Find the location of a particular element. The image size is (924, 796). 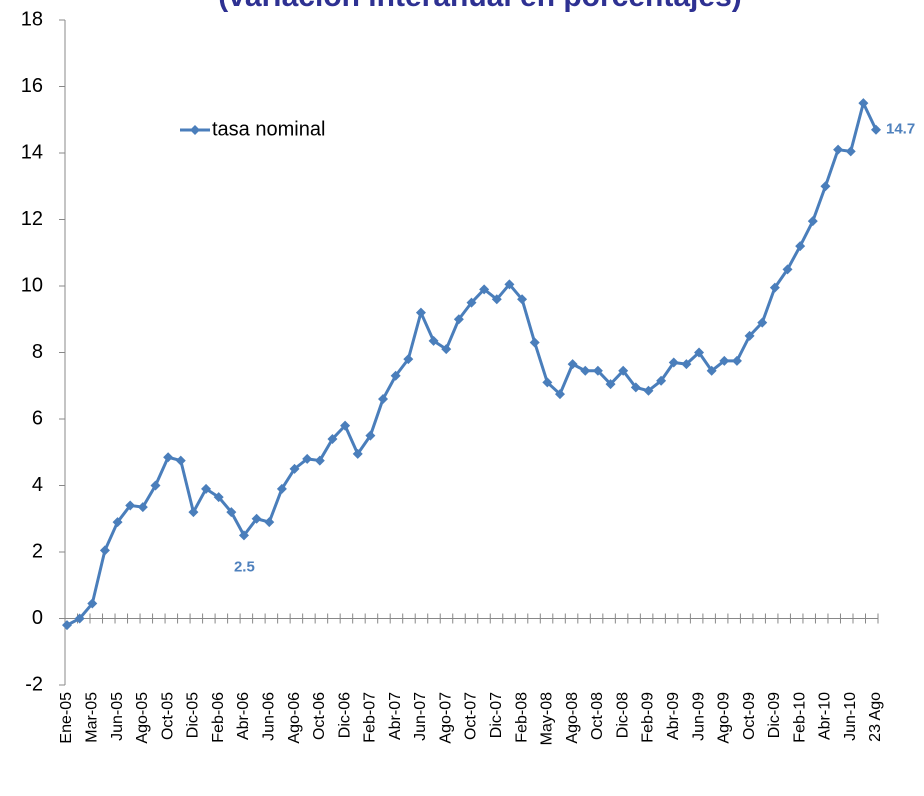

x-tick-label: Abr-07 is located at coordinates (395, 716).